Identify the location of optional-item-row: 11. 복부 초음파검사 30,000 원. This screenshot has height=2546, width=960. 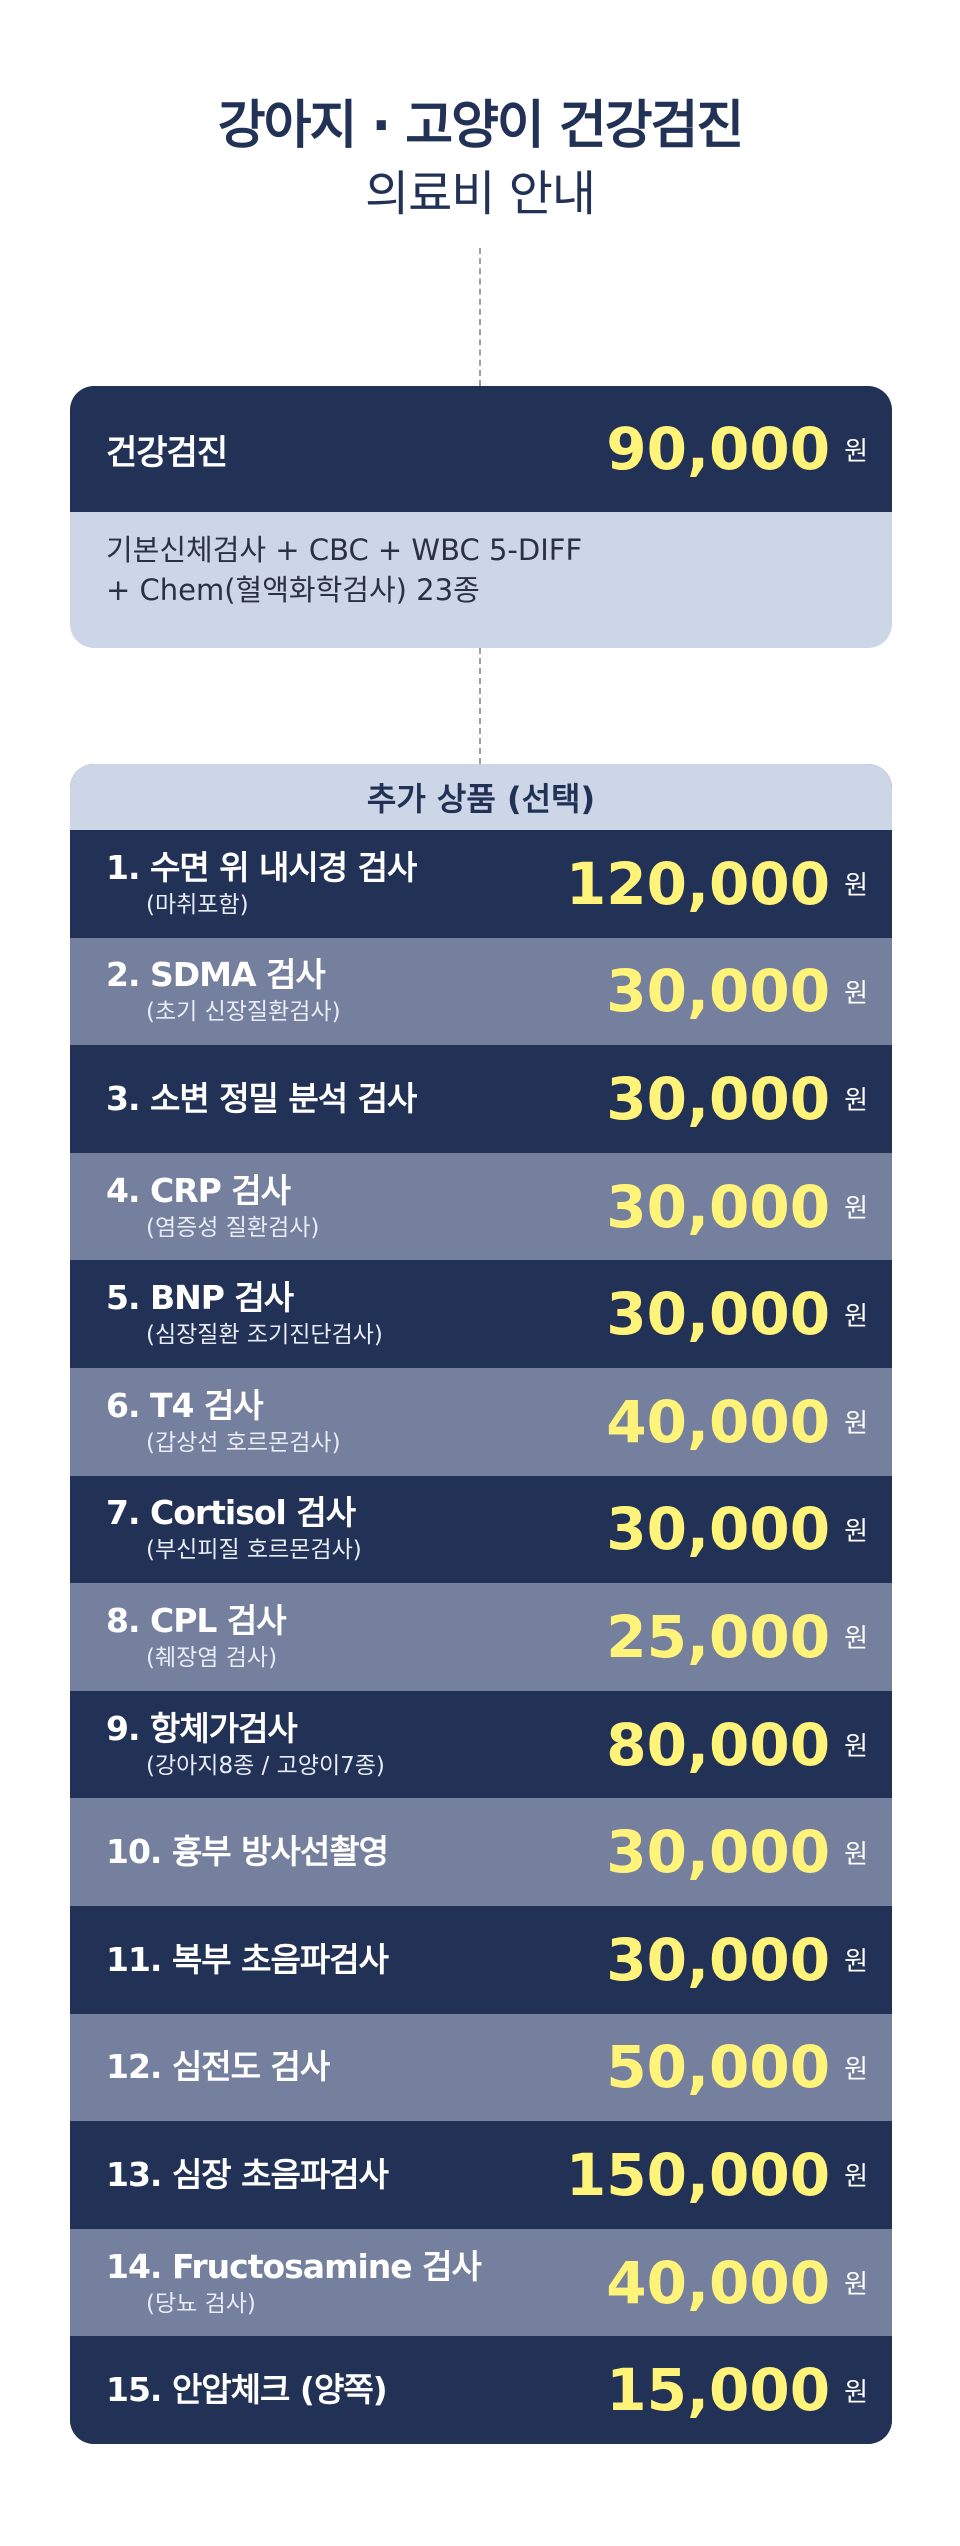
(481, 1959).